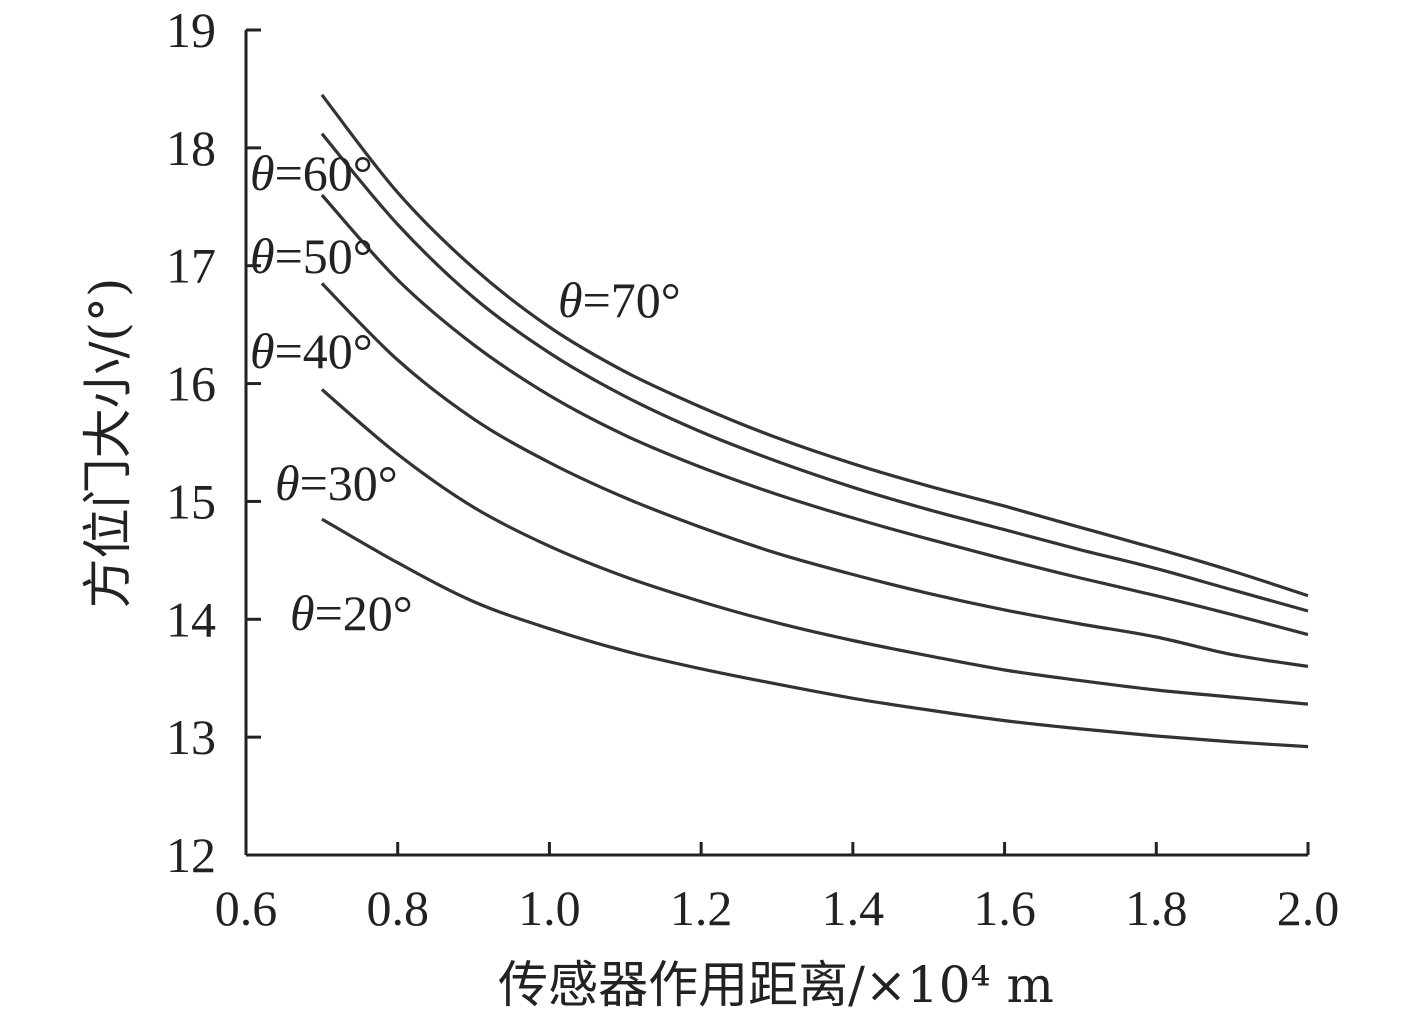 The height and width of the screenshot is (1016, 1417). What do you see at coordinates (108, 443) in the screenshot?
I see `y-axis-title: 方位门大小/(°)` at bounding box center [108, 443].